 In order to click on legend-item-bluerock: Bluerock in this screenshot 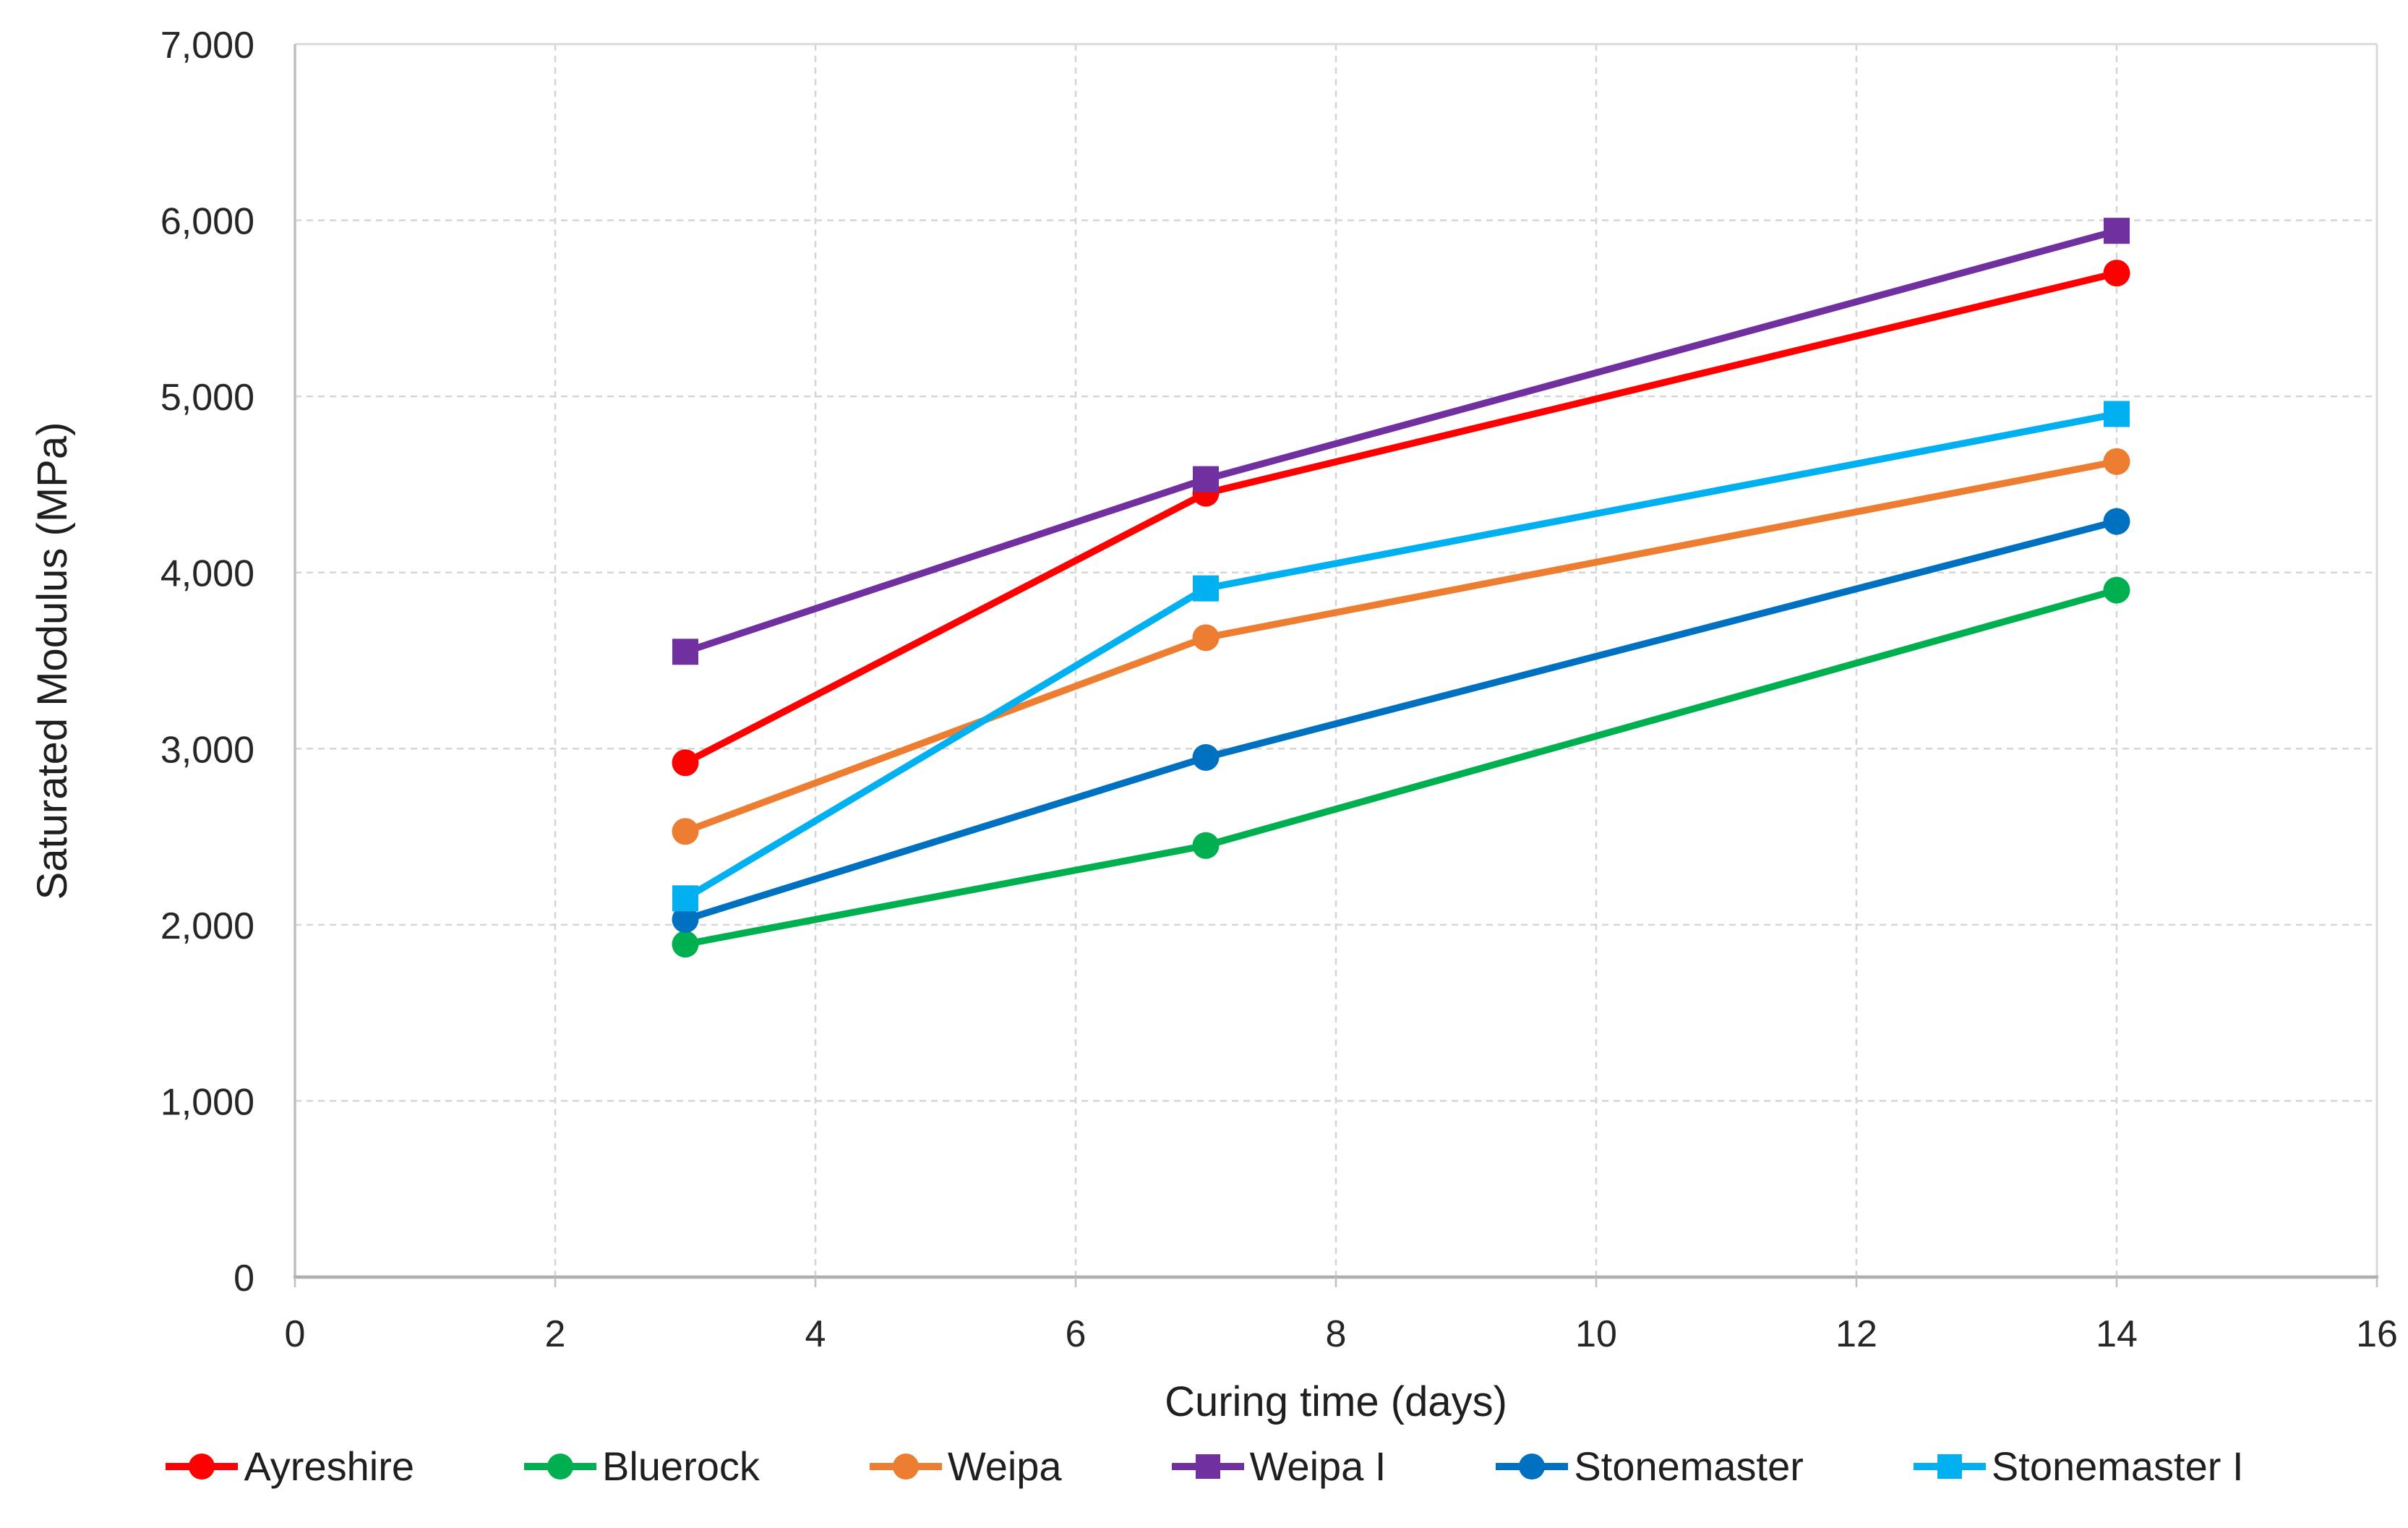, I will do `click(641, 1466)`.